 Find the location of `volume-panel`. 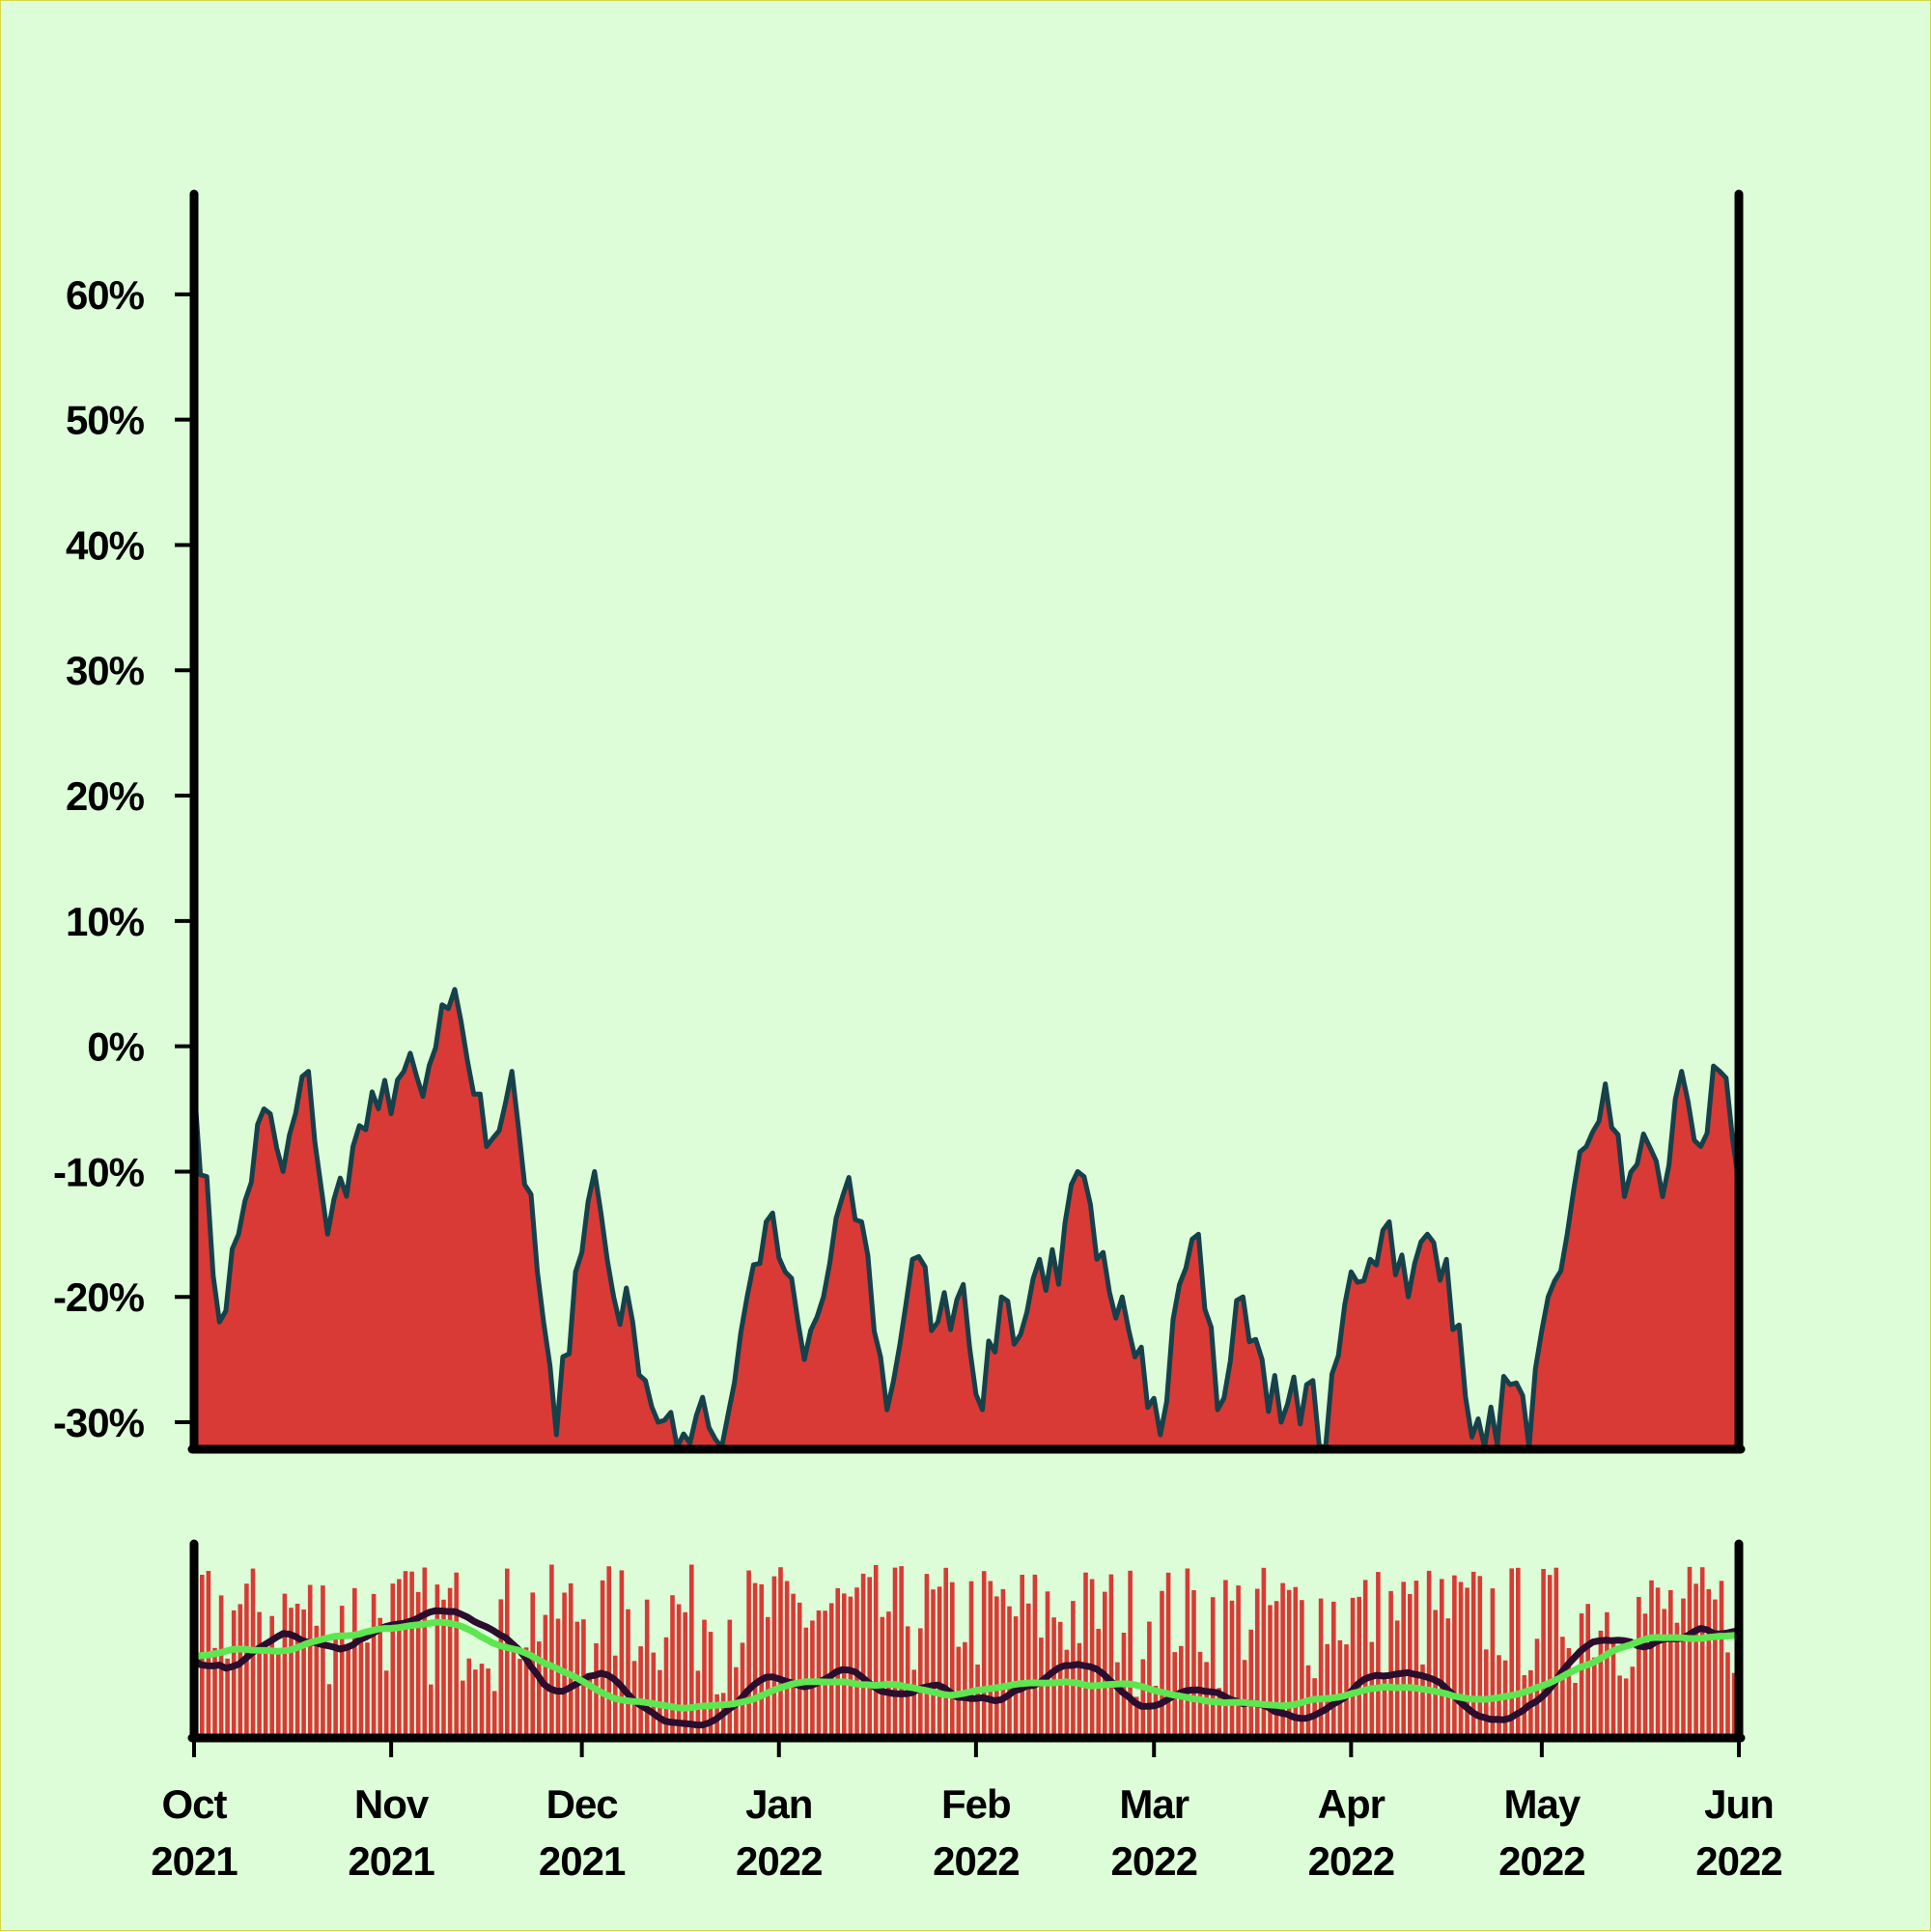

volume-panel is located at coordinates (966, 1641).